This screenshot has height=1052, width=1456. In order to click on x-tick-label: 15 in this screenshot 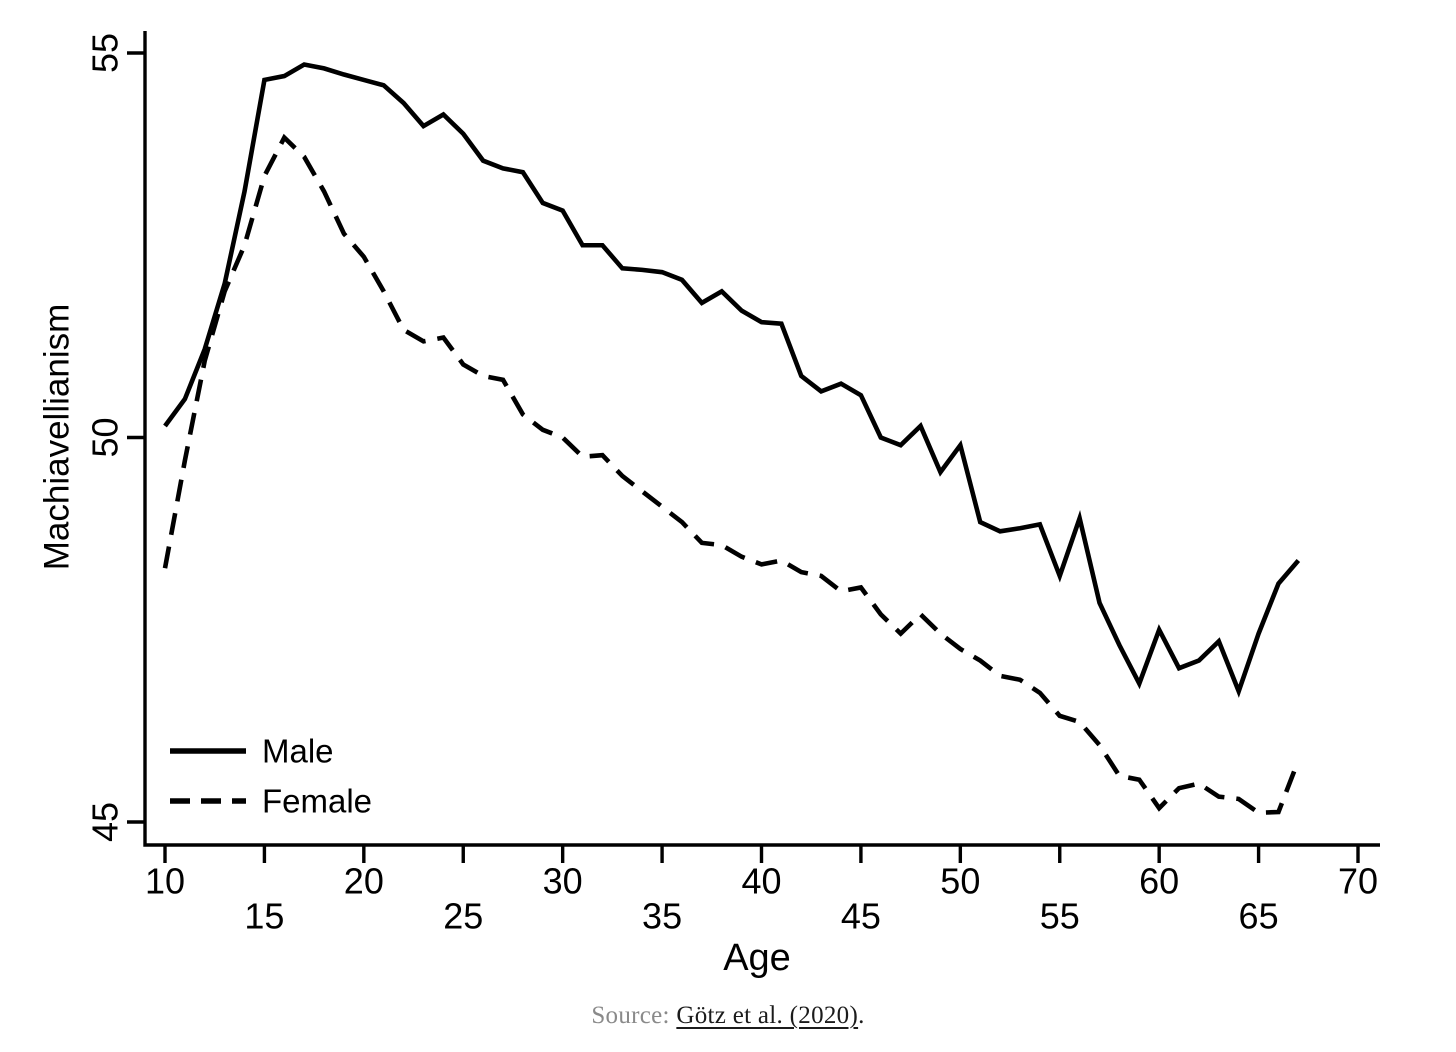, I will do `click(264, 916)`.